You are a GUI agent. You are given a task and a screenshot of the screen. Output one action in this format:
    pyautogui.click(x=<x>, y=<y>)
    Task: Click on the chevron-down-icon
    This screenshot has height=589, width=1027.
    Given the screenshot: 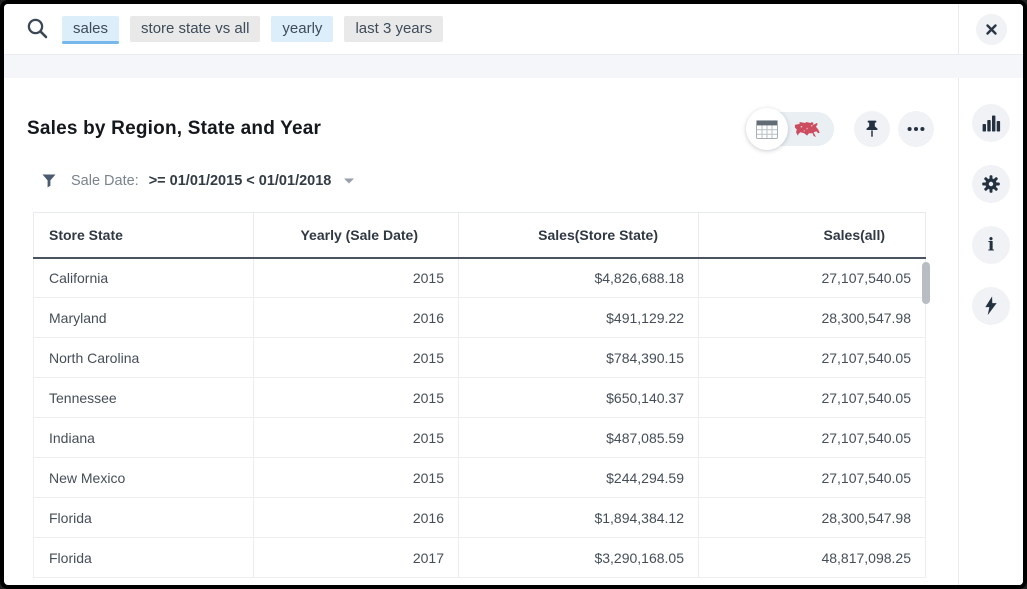 What is the action you would take?
    pyautogui.click(x=349, y=181)
    